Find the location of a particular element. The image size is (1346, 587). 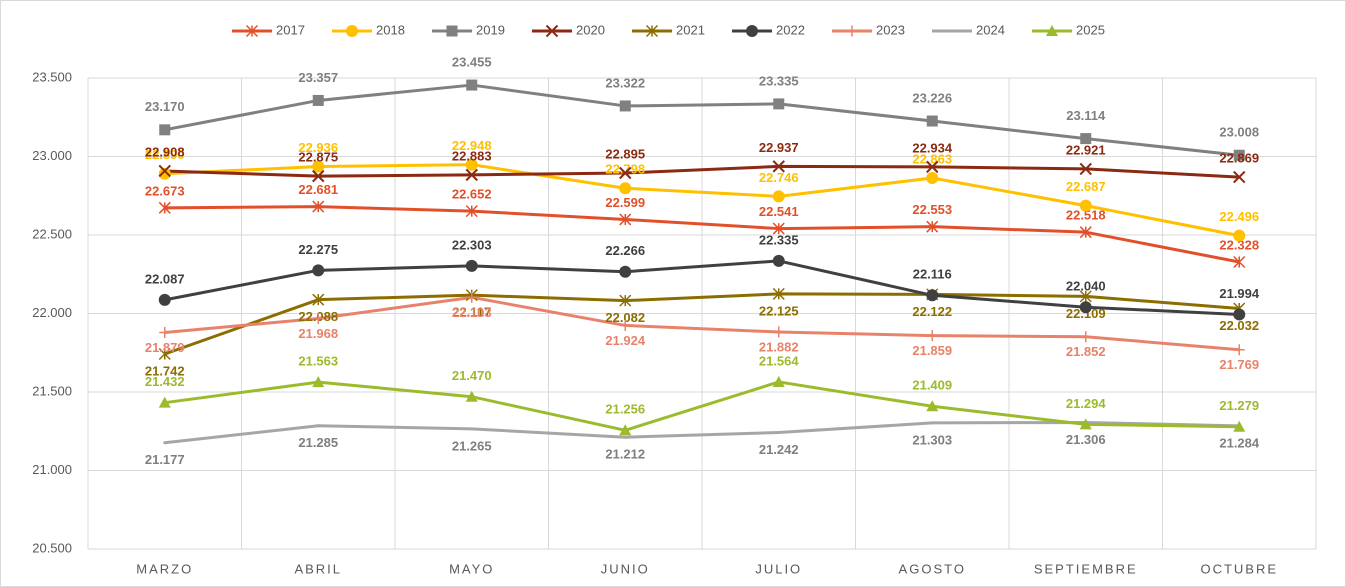

data-label: 22.335 is located at coordinates (779, 239).